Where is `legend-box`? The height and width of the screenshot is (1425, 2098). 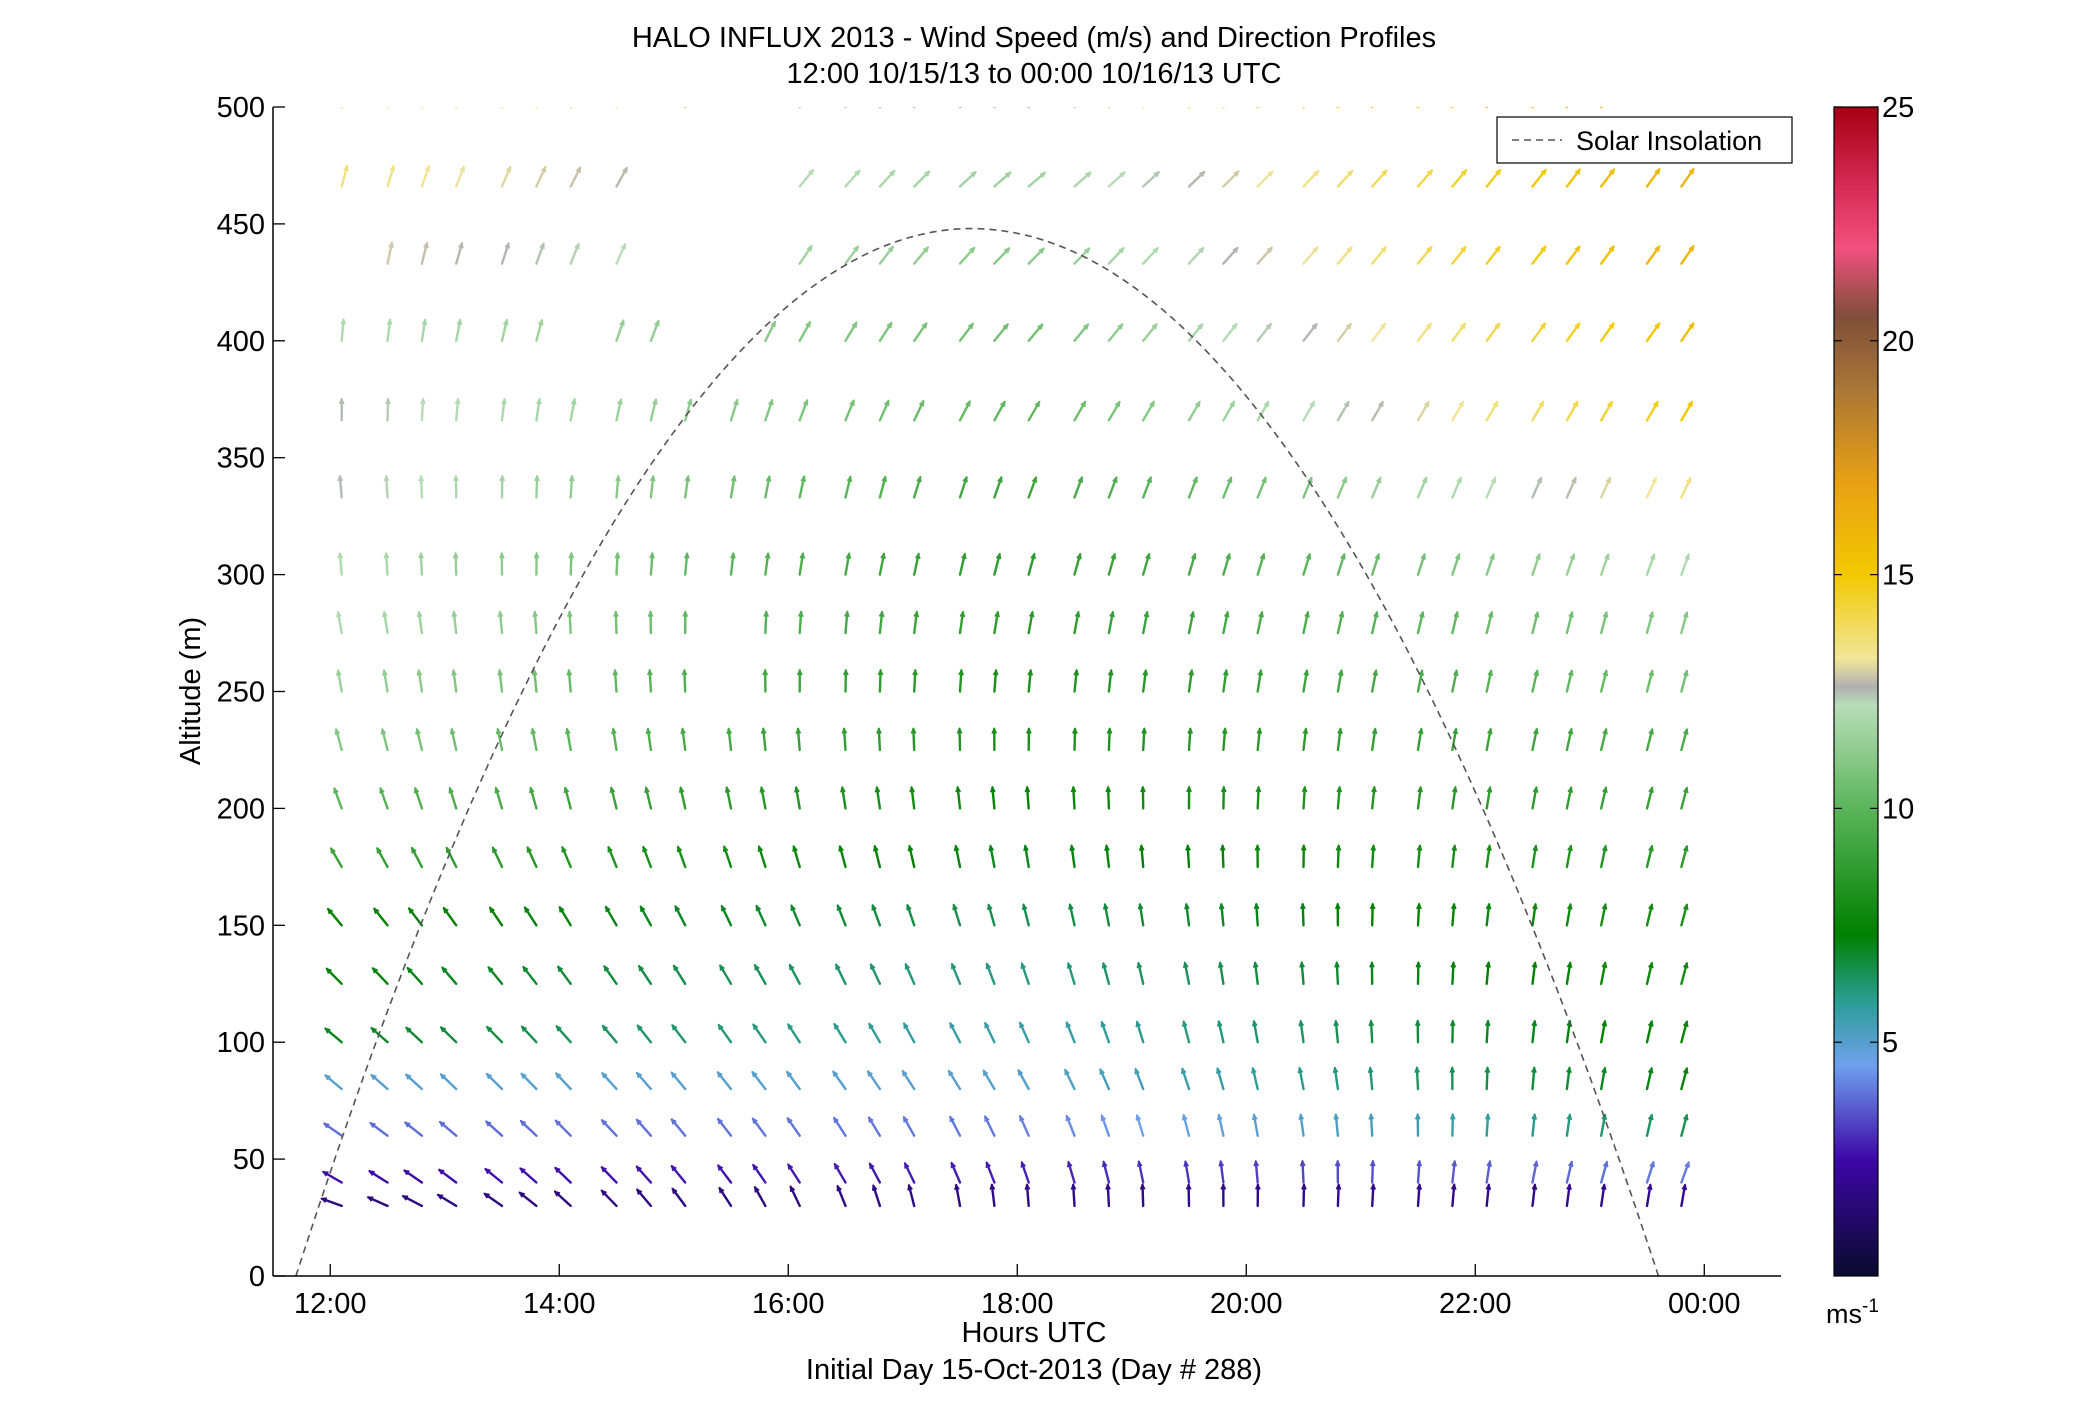
legend-box is located at coordinates (1644, 140).